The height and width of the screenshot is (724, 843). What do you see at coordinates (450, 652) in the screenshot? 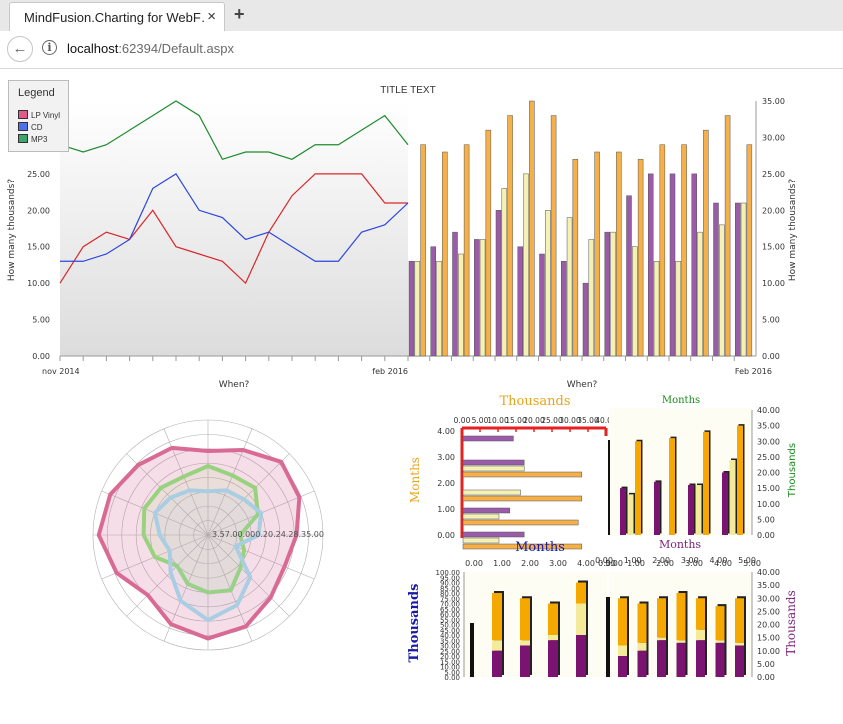
I see `stacked-left-left-tick-label: 25.00` at bounding box center [450, 652].